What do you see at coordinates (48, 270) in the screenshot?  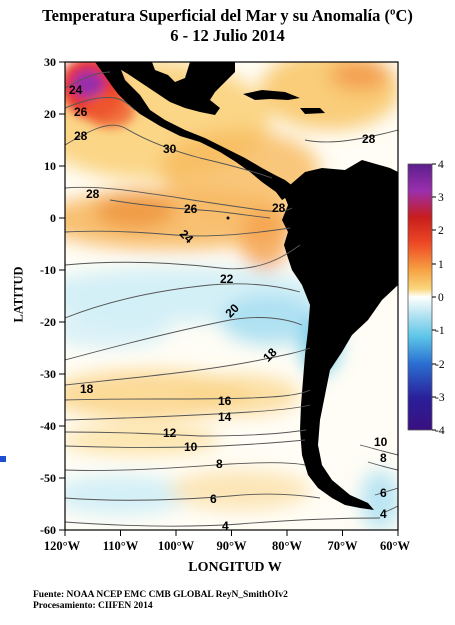 I see `y-tick-label: -10` at bounding box center [48, 270].